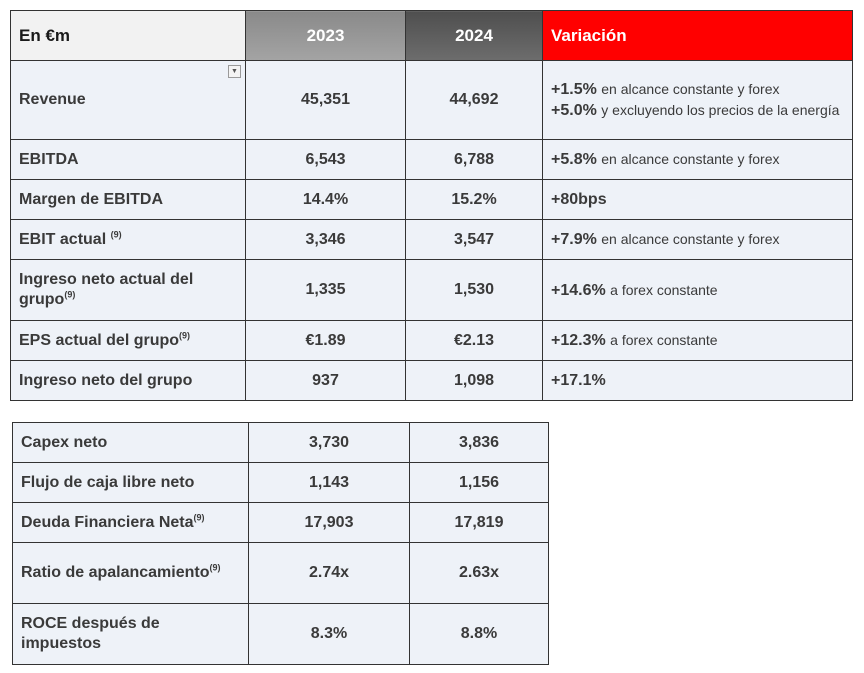  I want to click on variation-cell: +14.6% a forex constante, so click(697, 290).